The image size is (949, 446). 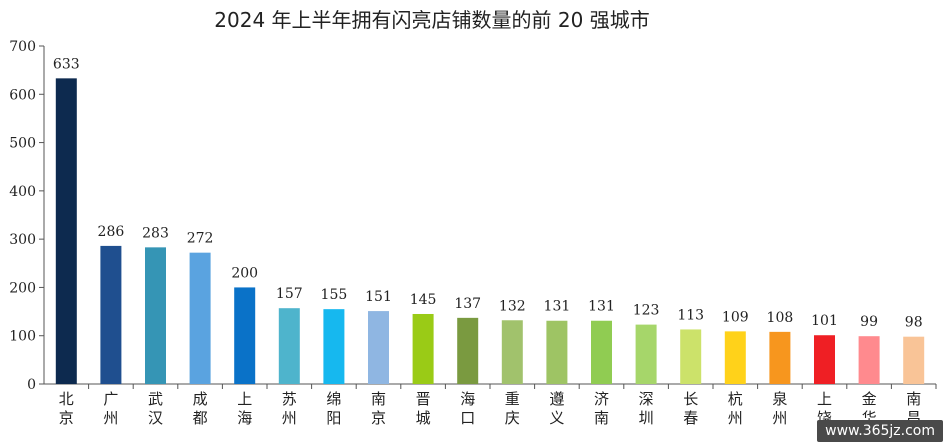 I want to click on y-tick-label: 200, so click(x=22, y=288).